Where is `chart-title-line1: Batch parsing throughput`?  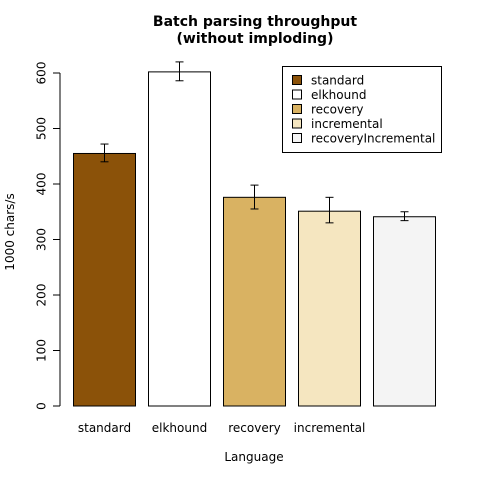
chart-title-line1: Batch parsing throughput is located at coordinates (255, 22).